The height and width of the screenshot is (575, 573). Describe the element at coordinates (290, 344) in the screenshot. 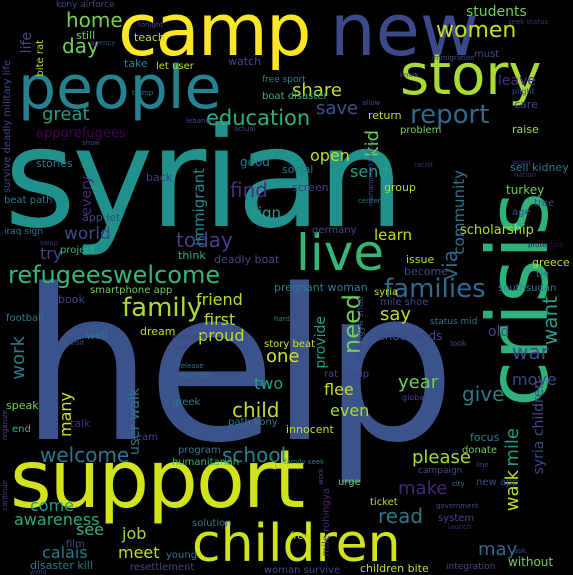

I see `word-story-beat: story beat` at that location.